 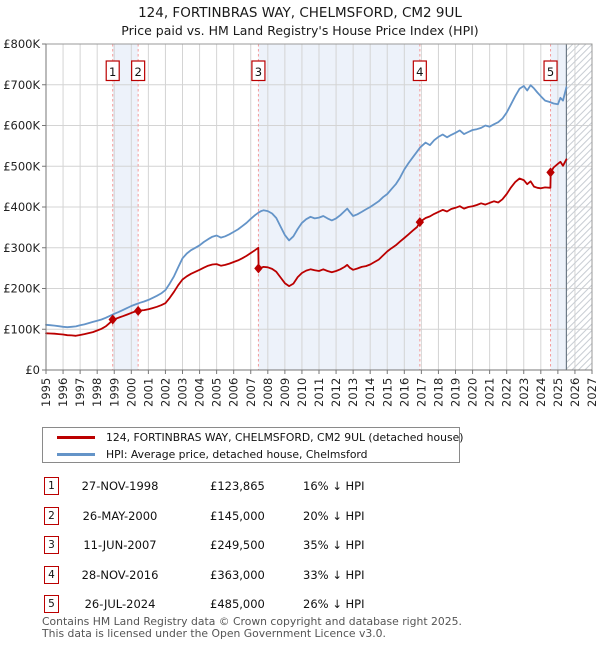 What do you see at coordinates (32, 370) in the screenshot?
I see `y-tick-label: £0` at bounding box center [32, 370].